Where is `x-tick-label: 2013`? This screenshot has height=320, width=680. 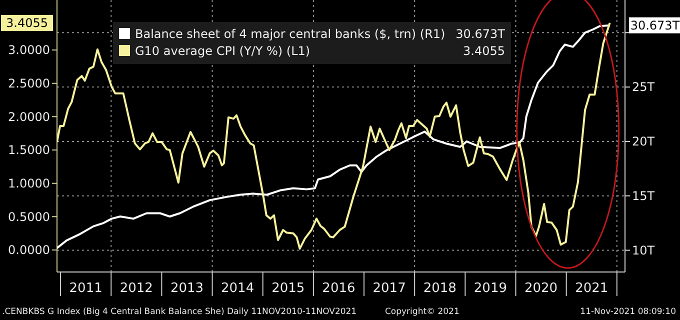 x-tick-label: 2013 is located at coordinates (187, 288).